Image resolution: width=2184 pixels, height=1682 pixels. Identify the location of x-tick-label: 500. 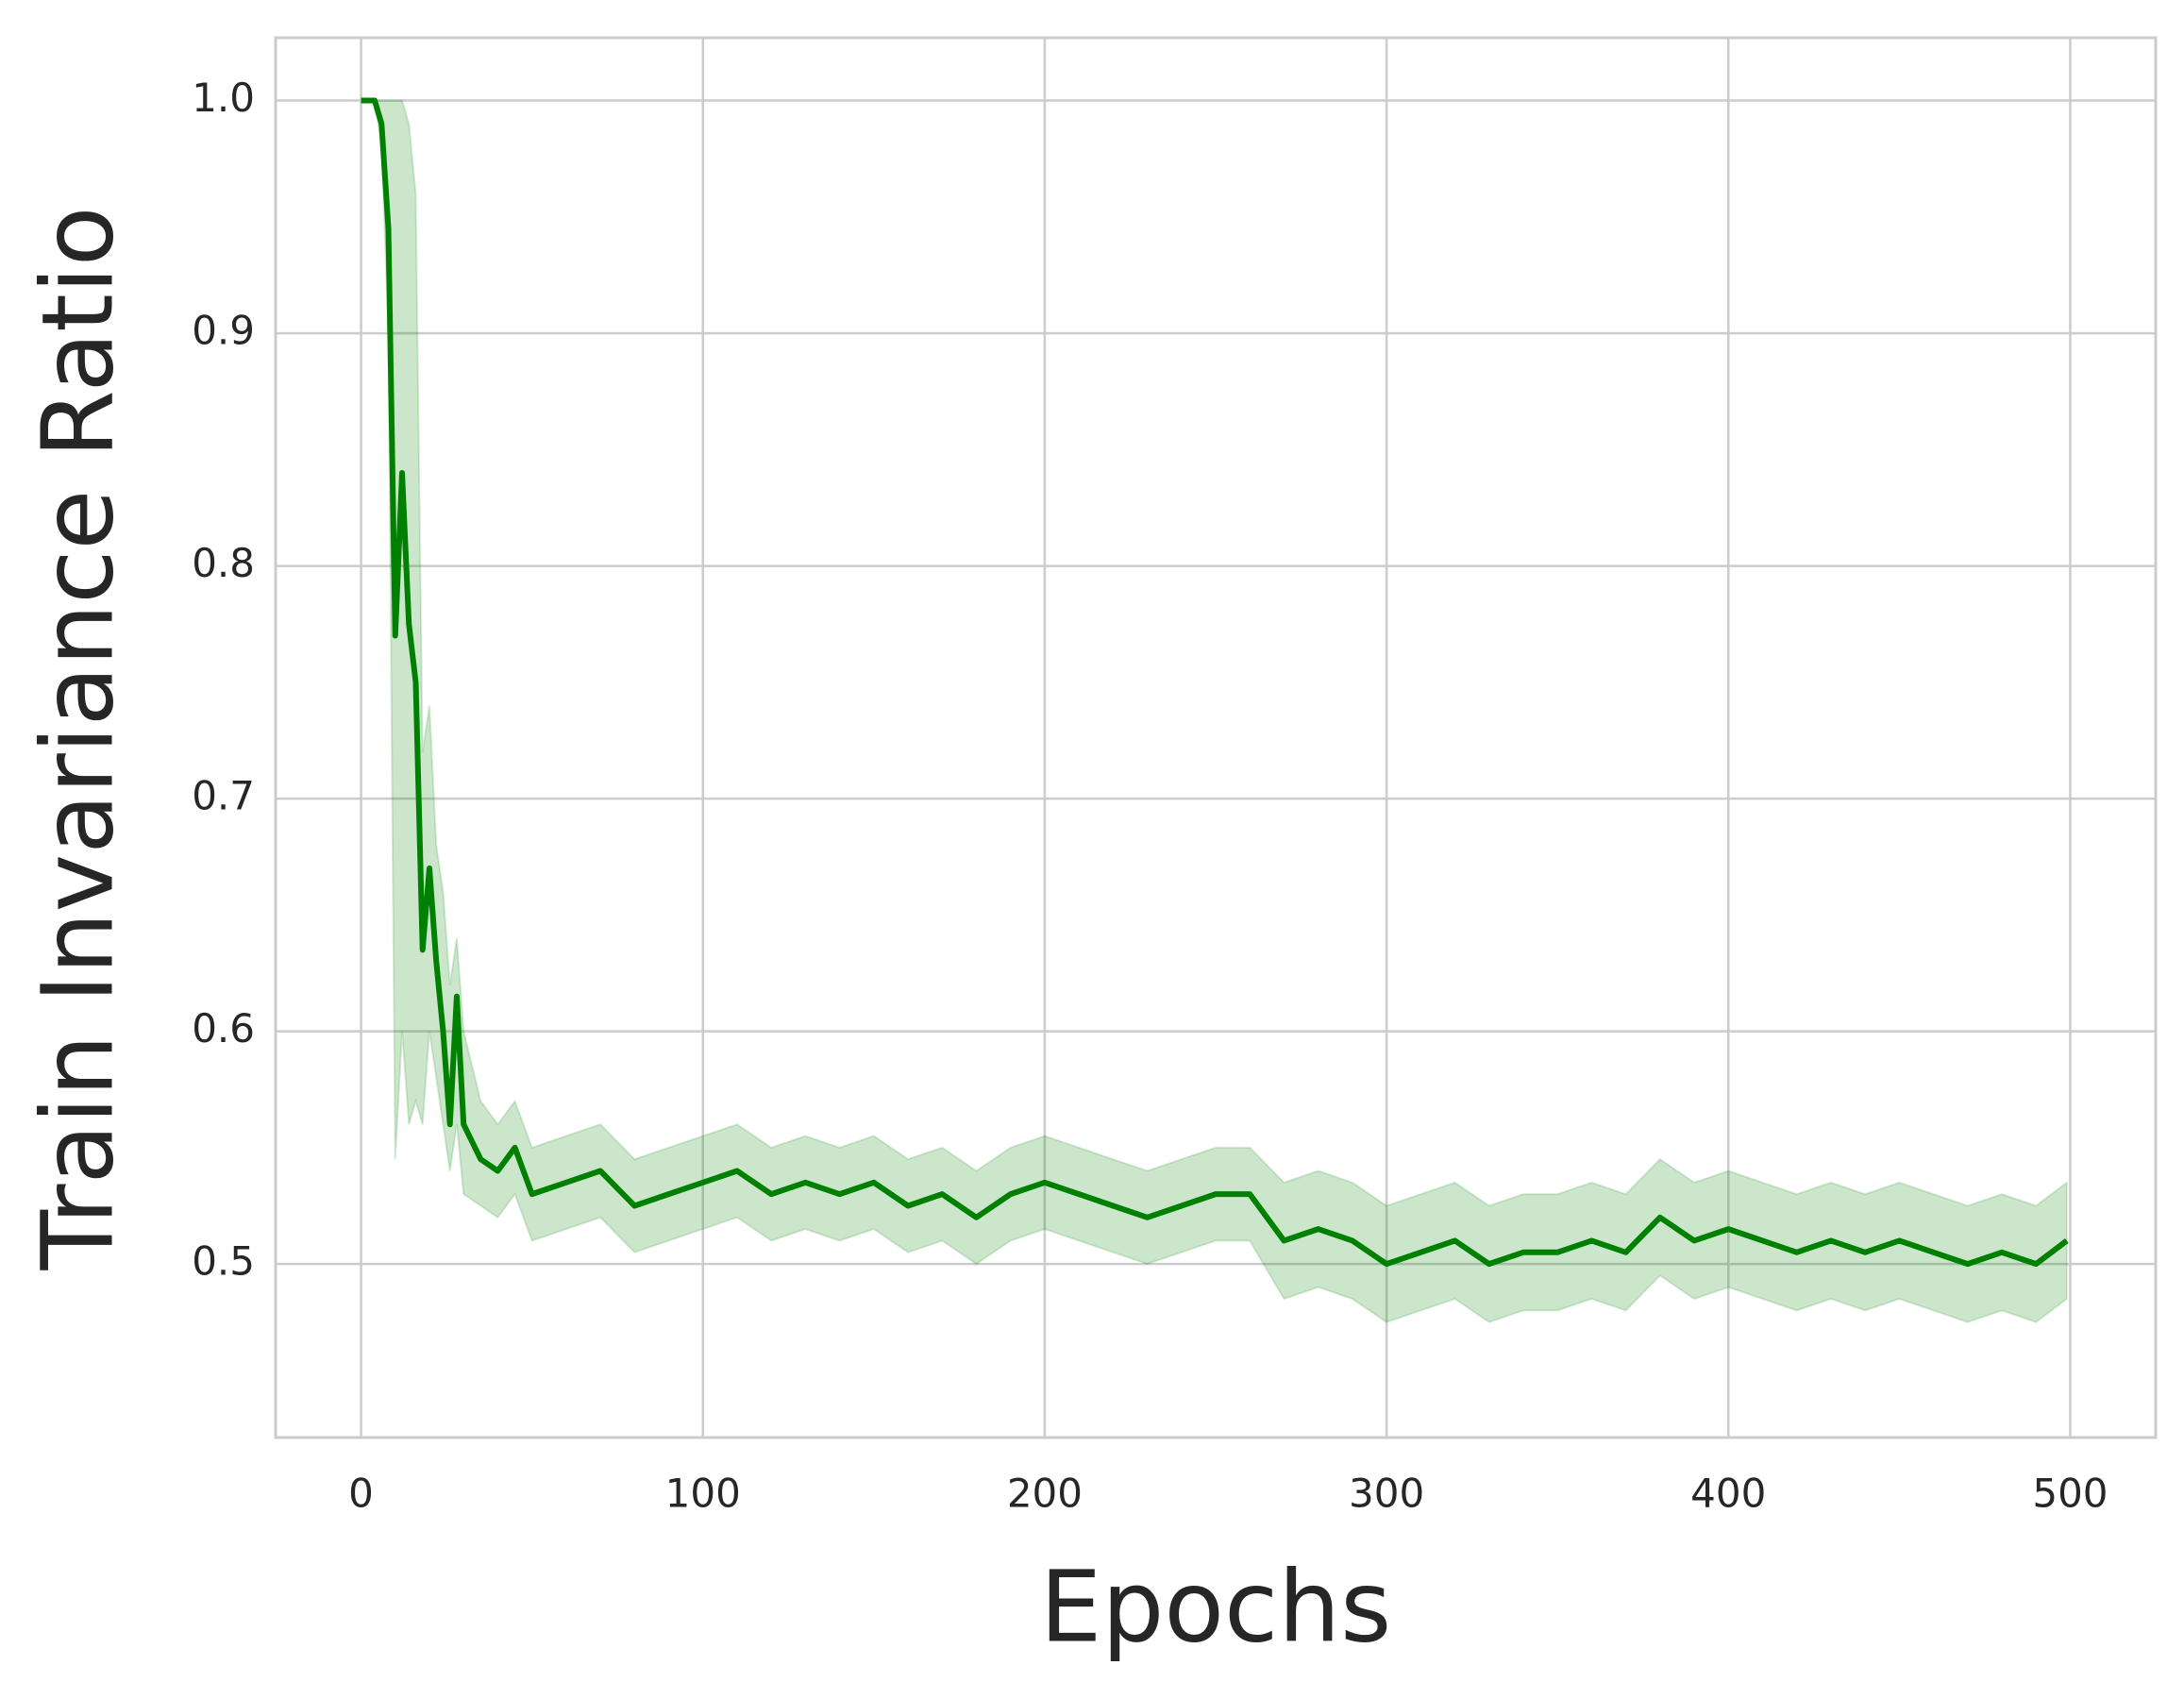
(2070, 1494).